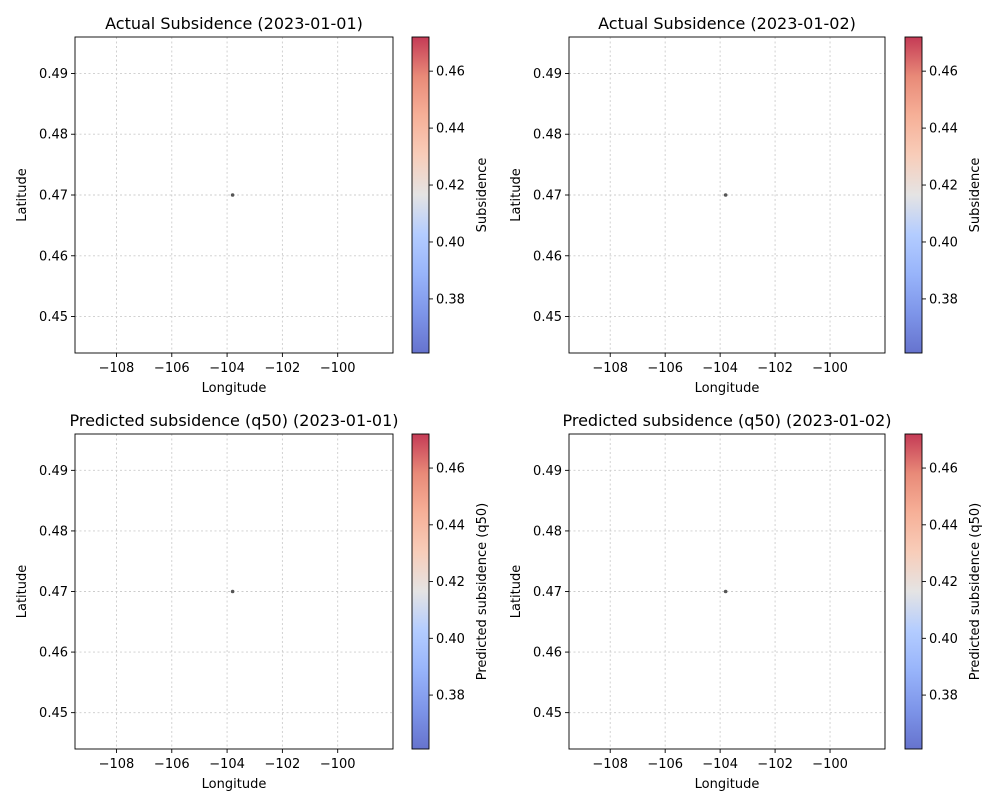  I want to click on chart-title: Predicted subsidence (q50) (2023-01-02), so click(726, 420).